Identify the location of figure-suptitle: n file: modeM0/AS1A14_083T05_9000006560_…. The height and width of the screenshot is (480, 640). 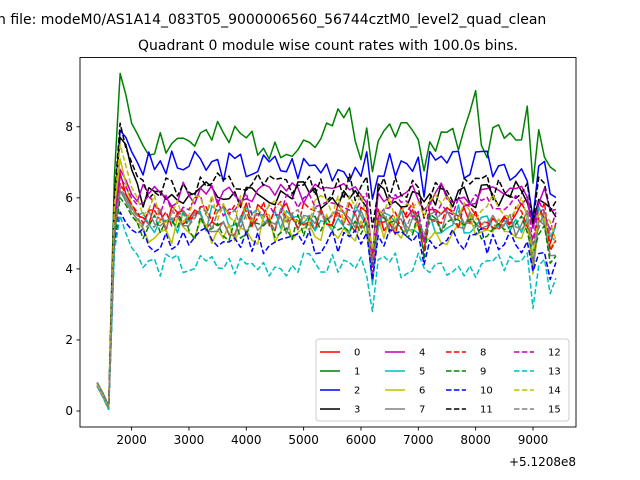
(273, 20).